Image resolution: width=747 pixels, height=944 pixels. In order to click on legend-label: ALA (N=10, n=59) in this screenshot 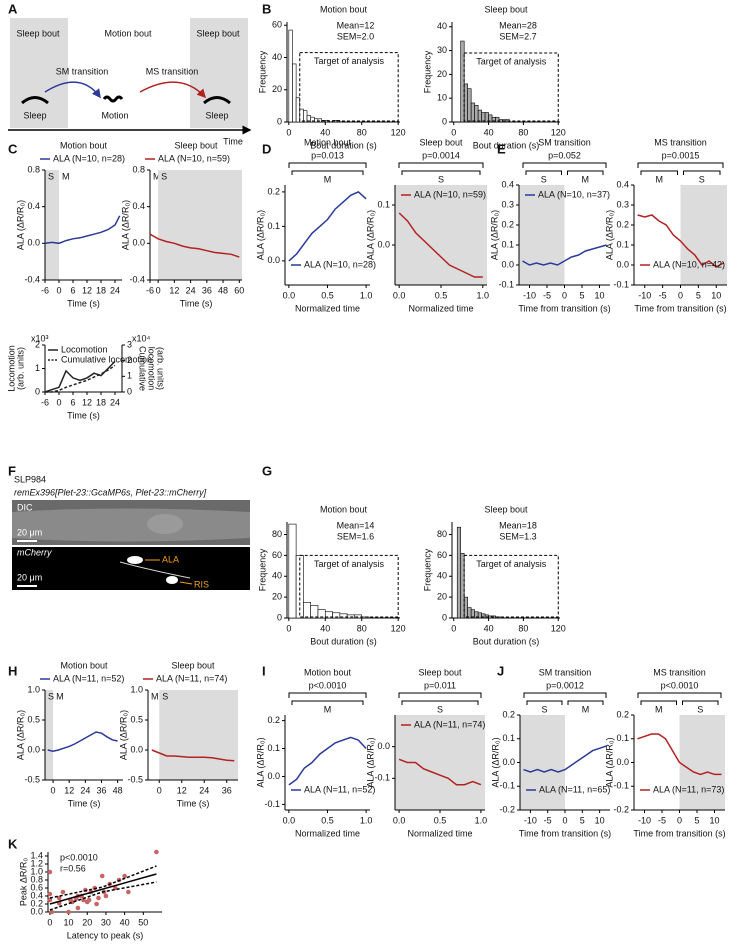, I will do `click(194, 158)`.